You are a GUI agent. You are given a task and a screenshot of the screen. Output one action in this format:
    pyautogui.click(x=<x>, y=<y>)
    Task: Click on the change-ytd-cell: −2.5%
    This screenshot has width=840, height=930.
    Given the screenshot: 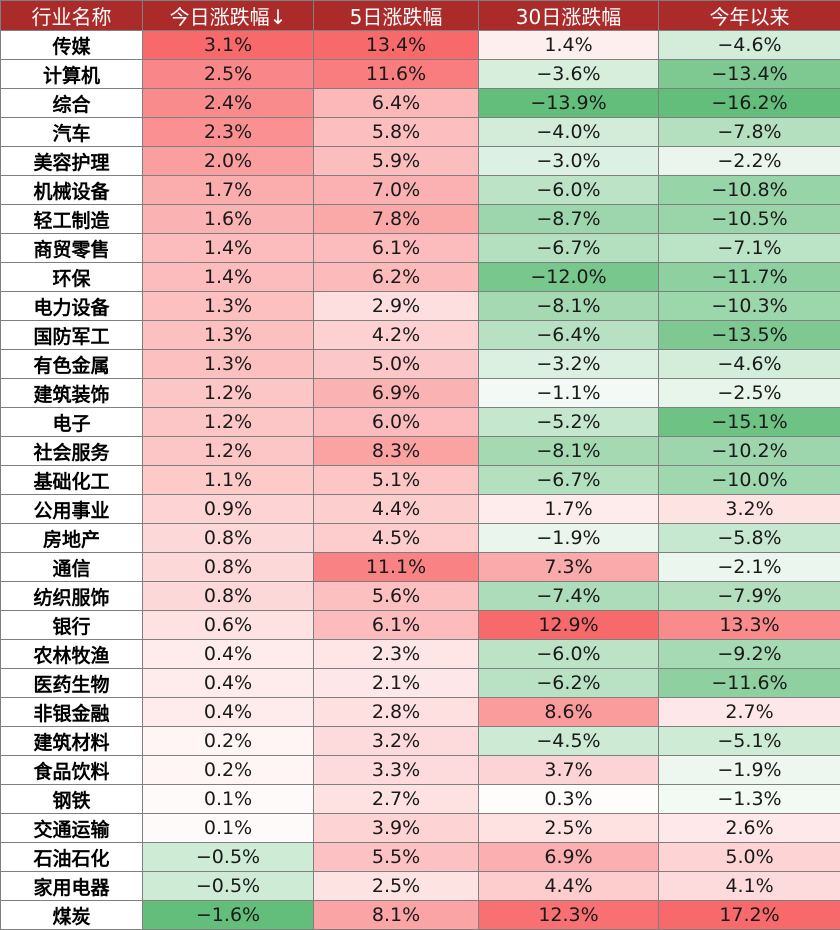 What is the action you would take?
    pyautogui.click(x=749, y=393)
    